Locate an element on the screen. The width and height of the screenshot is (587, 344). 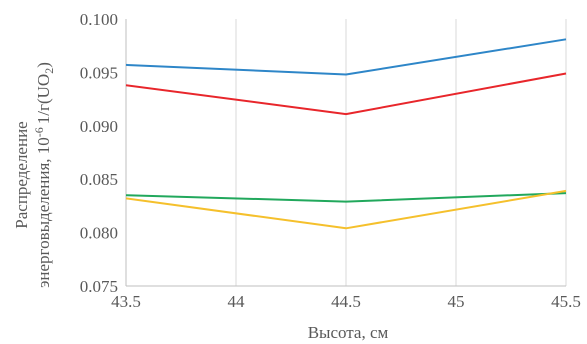
x-tick-label: 44.5 is located at coordinates (346, 301).